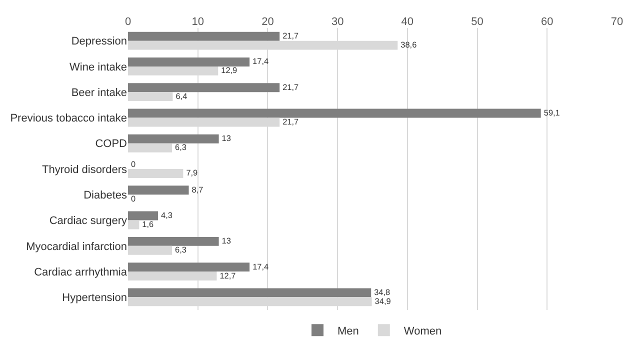 This screenshot has width=637, height=355. Describe the element at coordinates (547, 22) in the screenshot. I see `x-tick-label: 60` at that location.